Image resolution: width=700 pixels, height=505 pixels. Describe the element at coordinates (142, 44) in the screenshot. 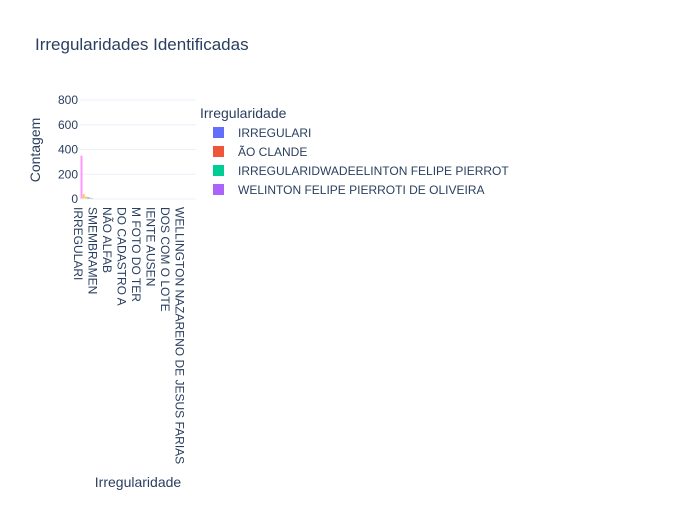

I see `chart-title: Irregularidades Identificadas` at that location.